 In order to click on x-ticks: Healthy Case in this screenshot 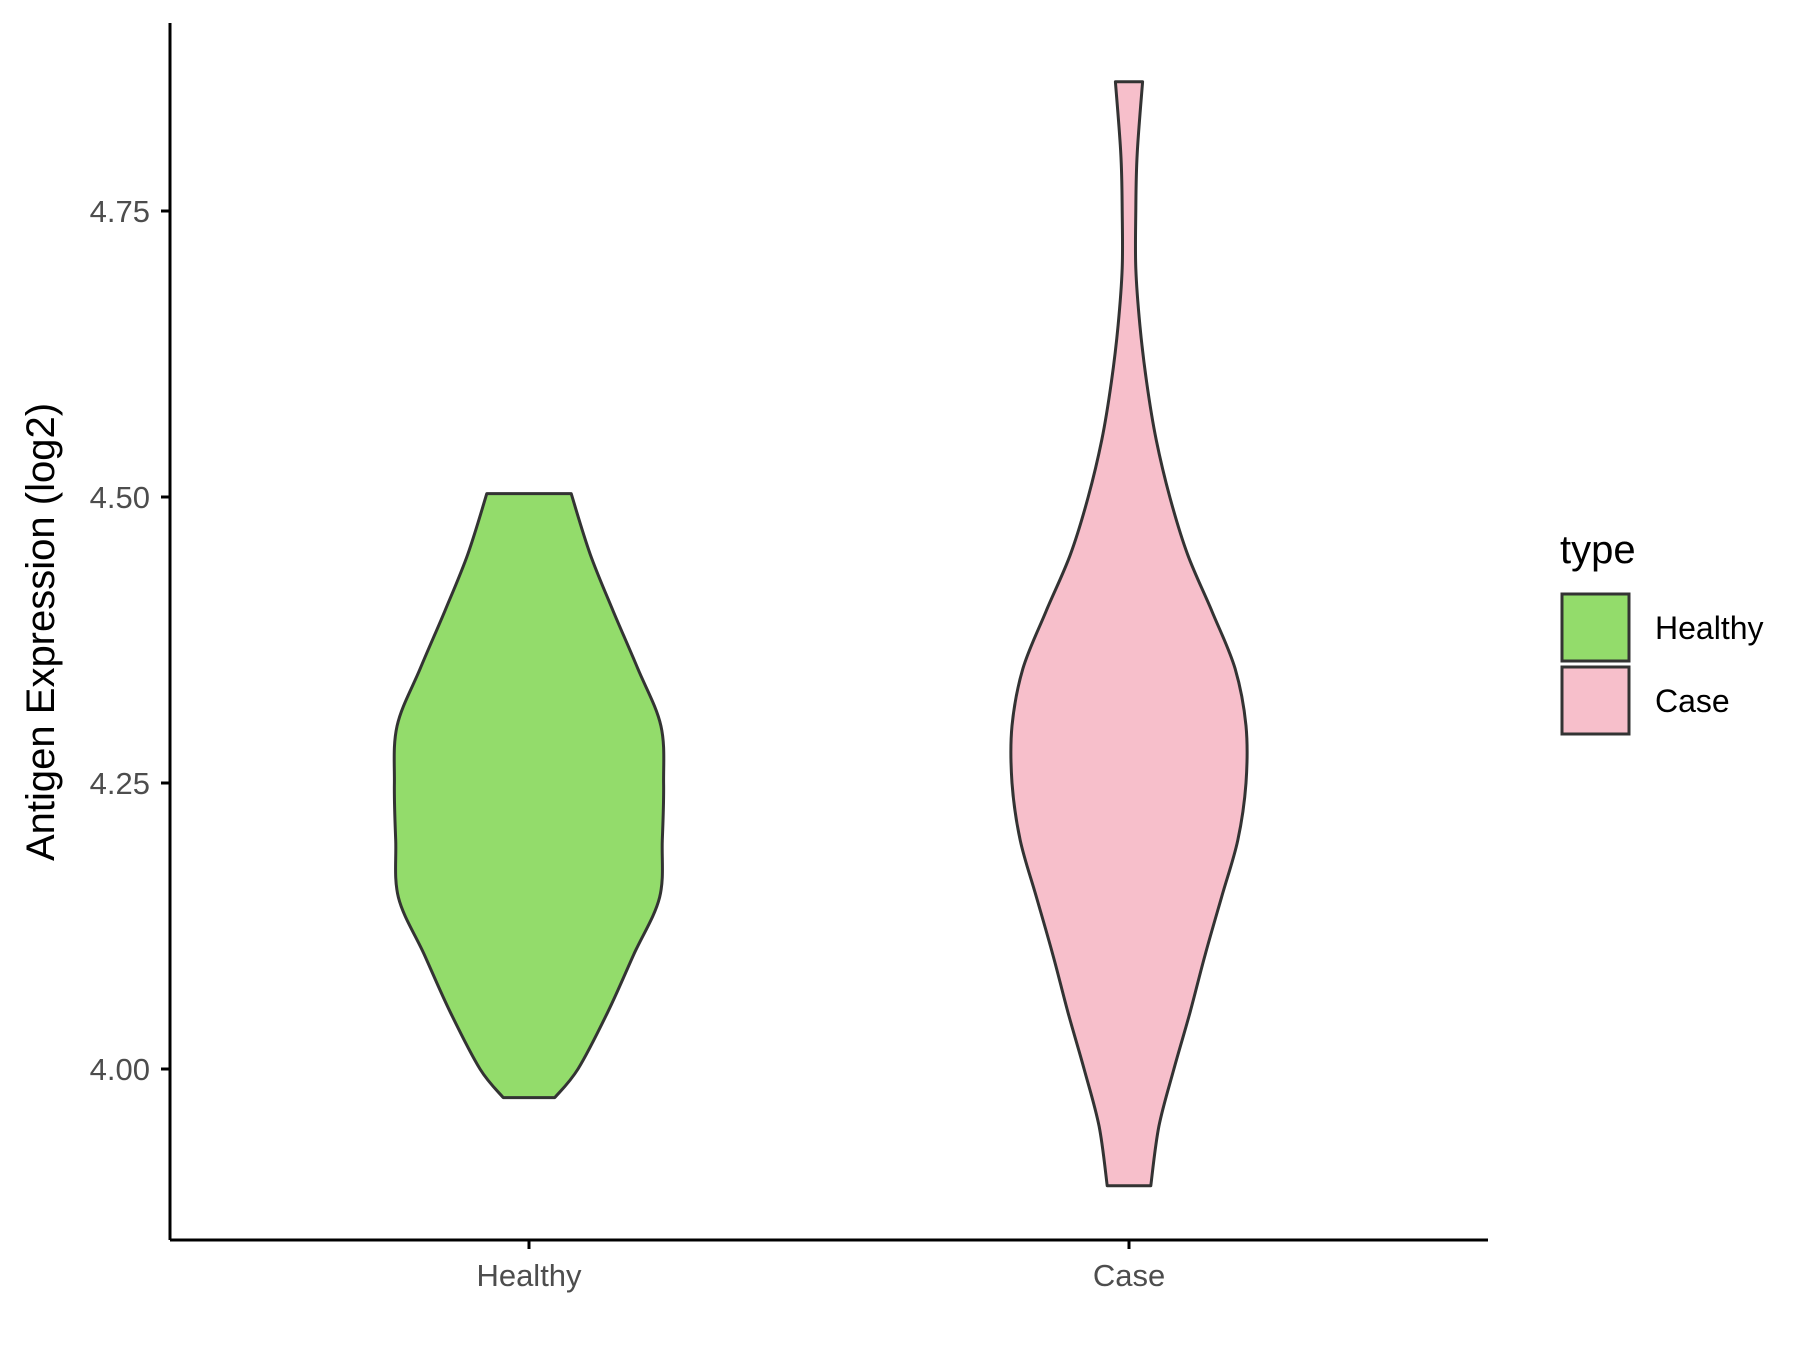, I will do `click(820, 1266)`.